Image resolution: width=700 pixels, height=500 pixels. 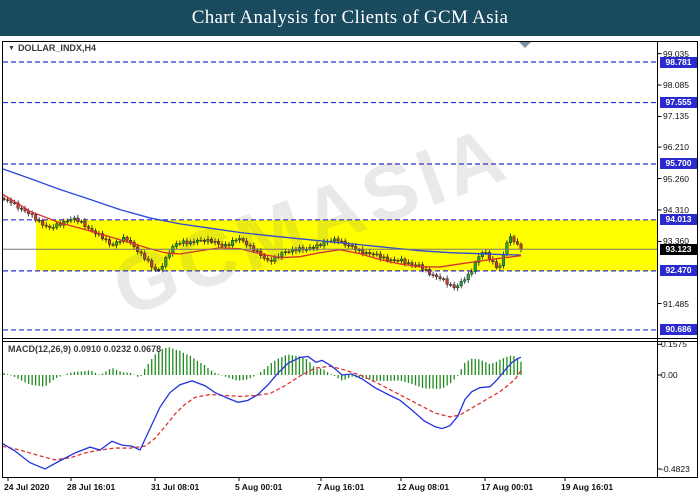 What do you see at coordinates (676, 85) in the screenshot?
I see `price-tick-label: 98.085` at bounding box center [676, 85].